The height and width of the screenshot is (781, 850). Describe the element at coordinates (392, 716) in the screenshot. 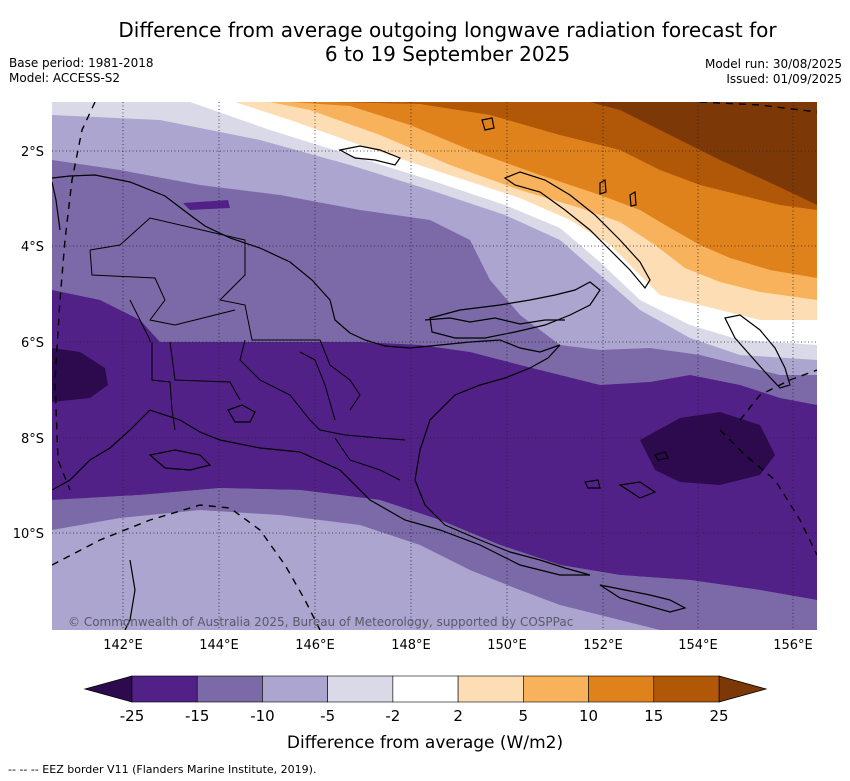

I see `colorbar-tick-label: -2` at that location.